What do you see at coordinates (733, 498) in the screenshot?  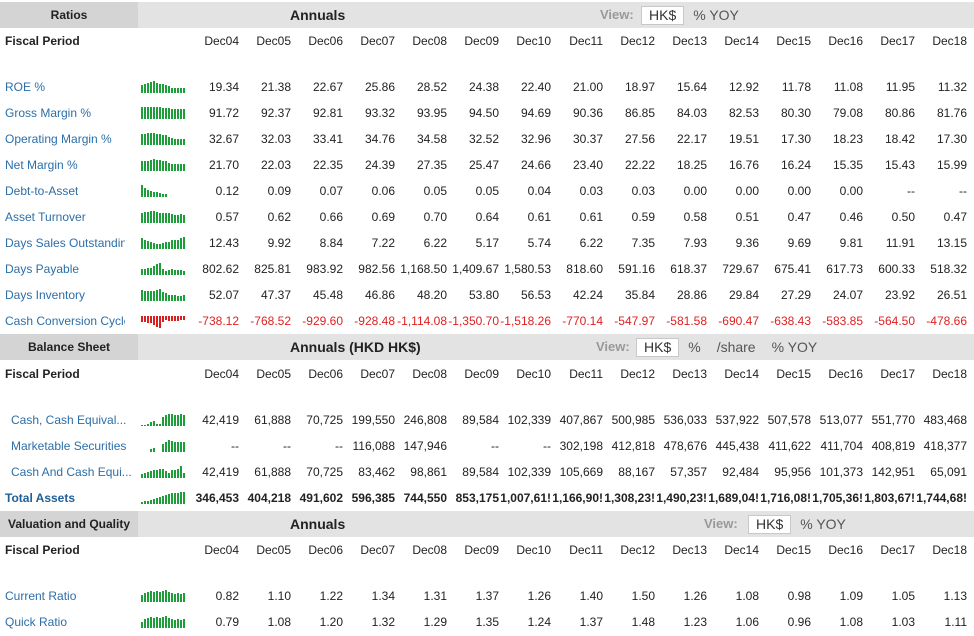 I see `value-cell: 1,689,04!` at bounding box center [733, 498].